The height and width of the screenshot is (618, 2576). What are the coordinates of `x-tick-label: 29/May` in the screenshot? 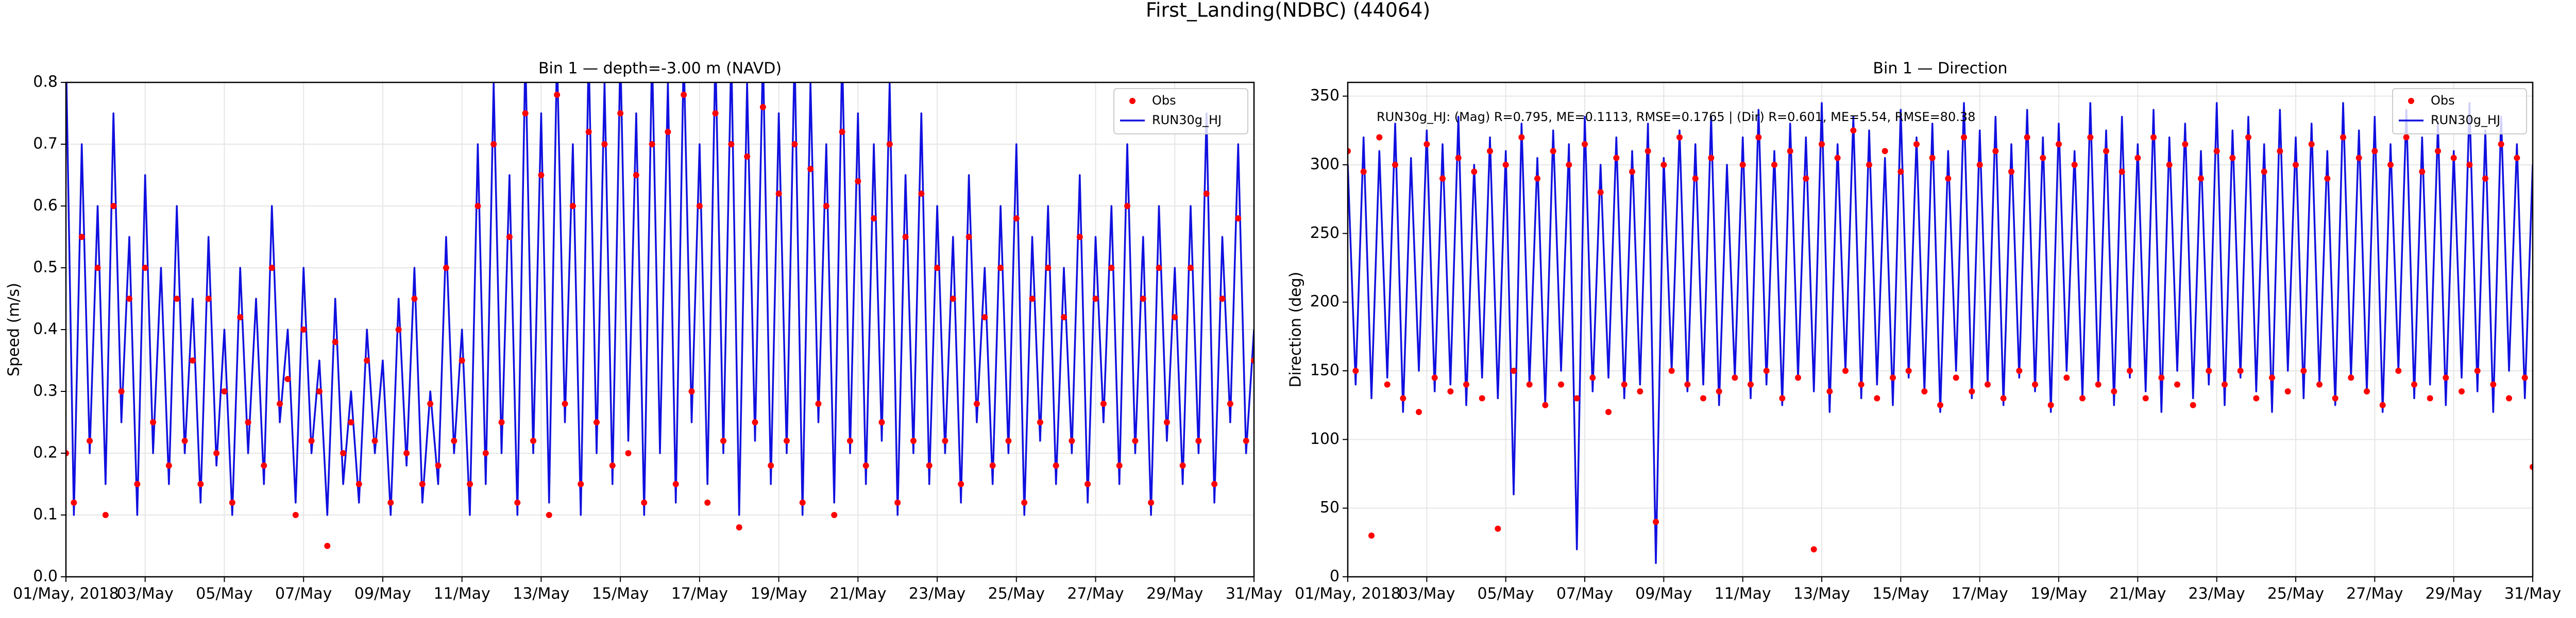 It's located at (1174, 594).